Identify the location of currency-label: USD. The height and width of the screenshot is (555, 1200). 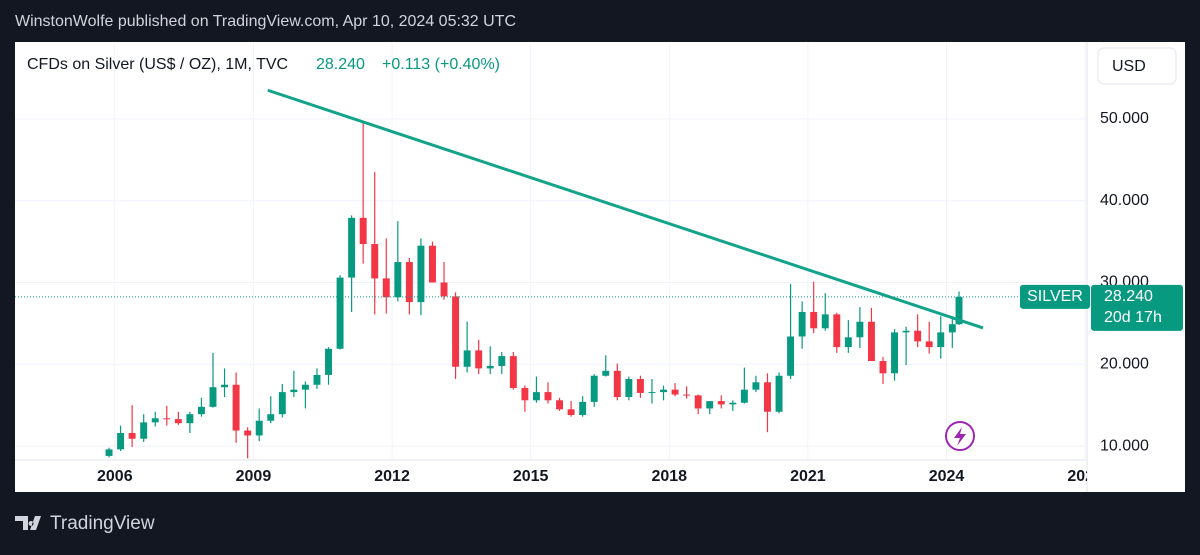
(1129, 66).